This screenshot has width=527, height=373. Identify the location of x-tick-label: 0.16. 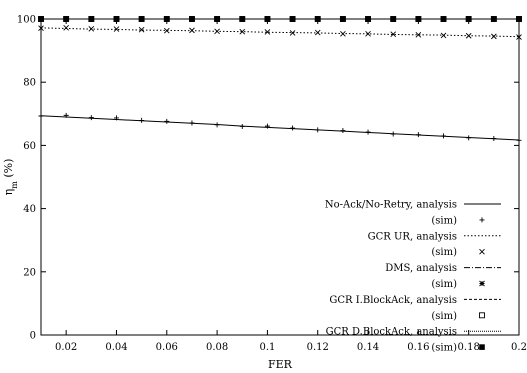
(418, 347).